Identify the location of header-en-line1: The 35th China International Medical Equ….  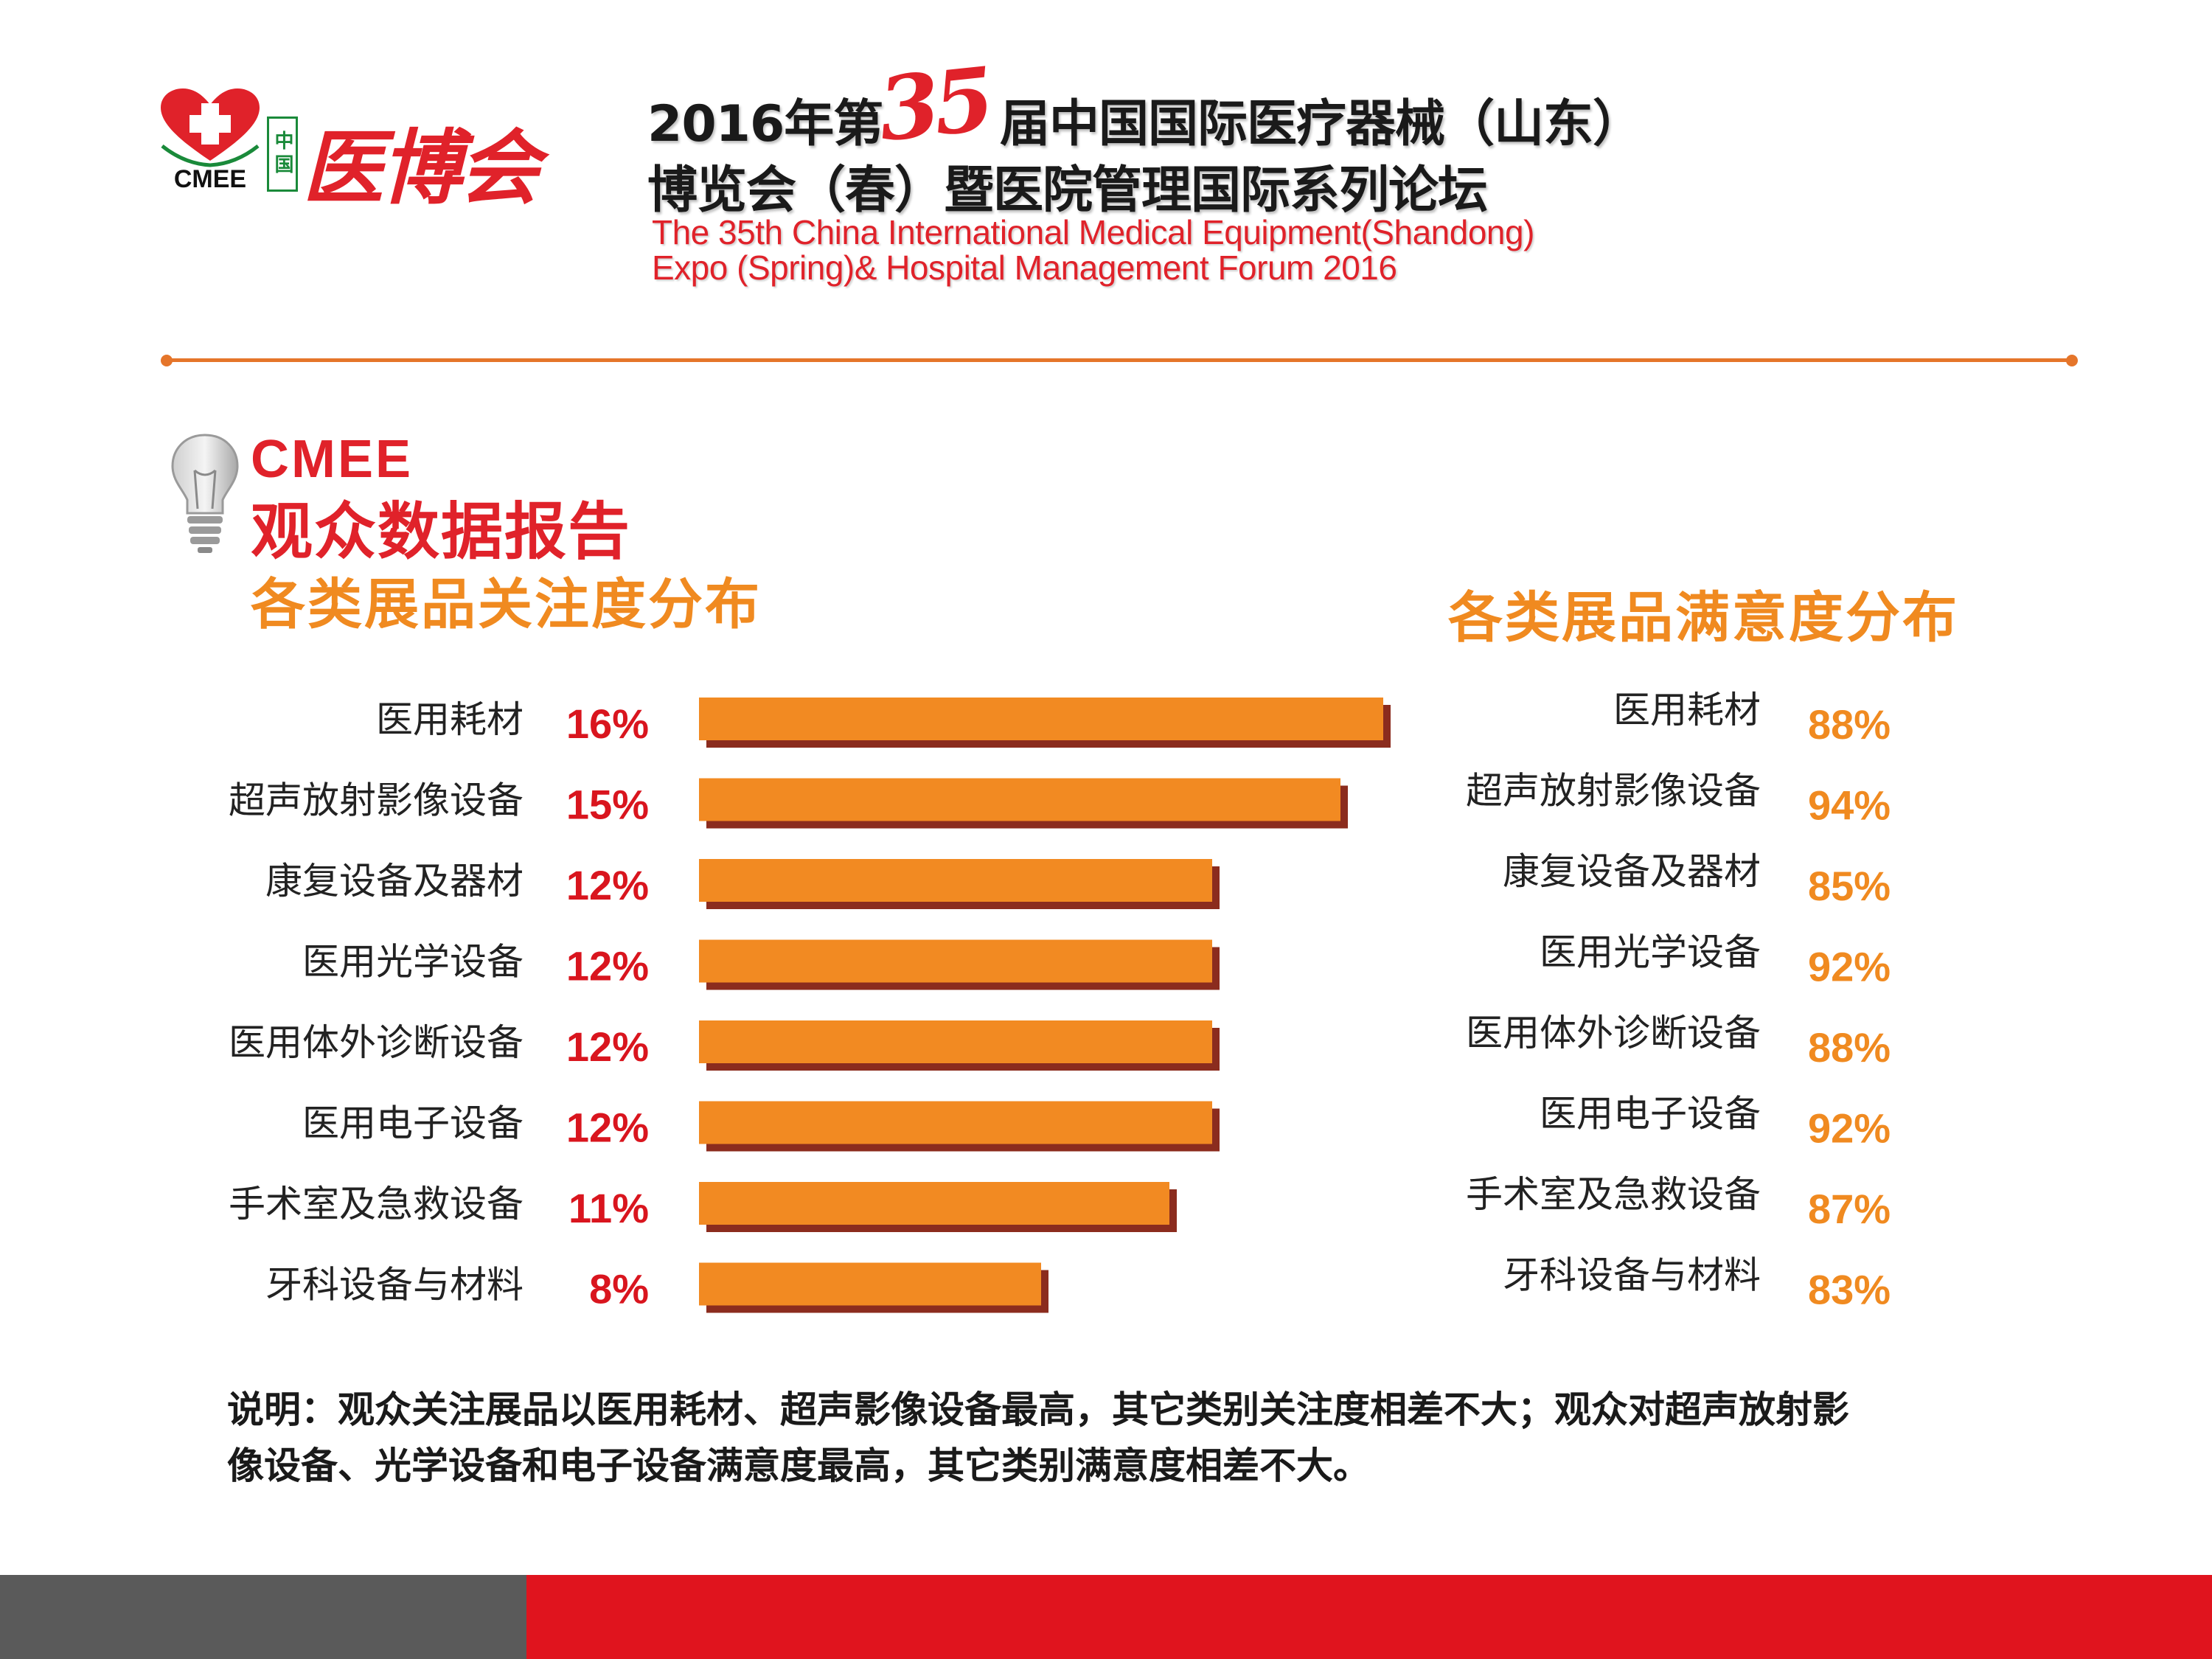
(1093, 232).